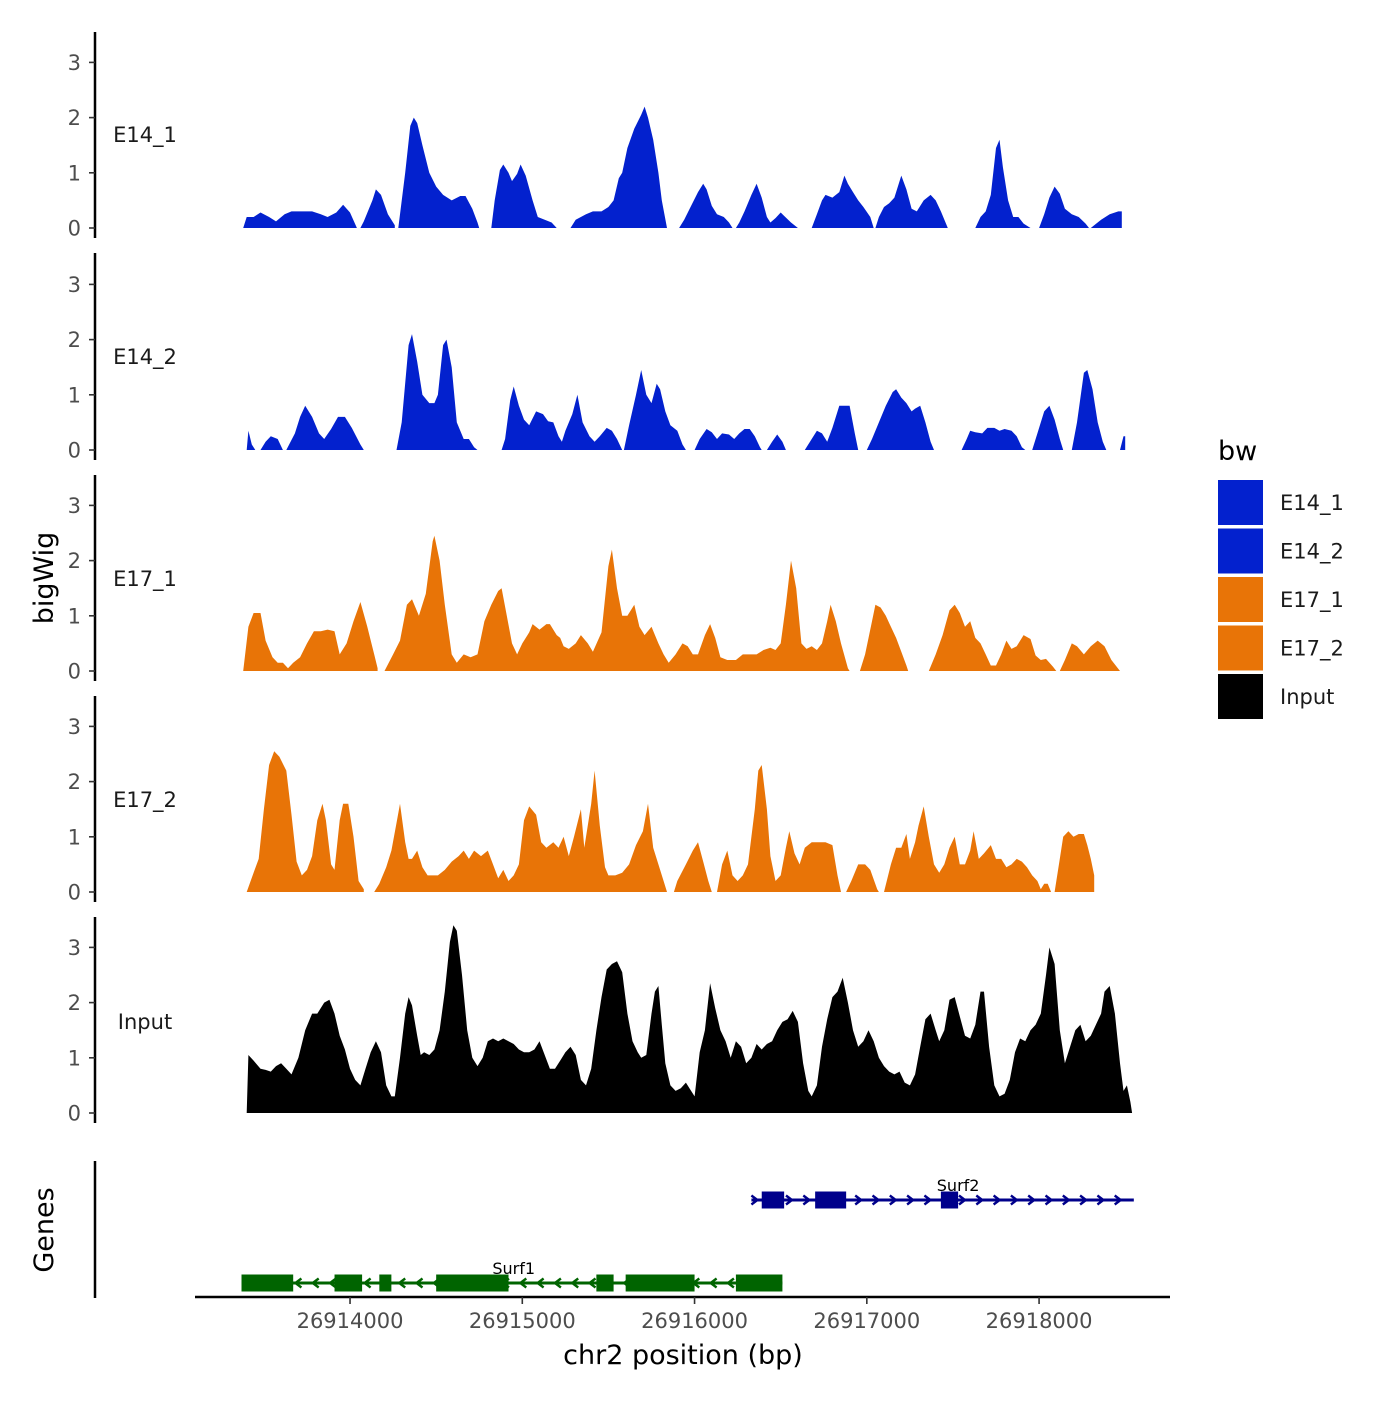  Describe the element at coordinates (513, 1268) in the screenshot. I see `gene-name-label: Surf1` at that location.